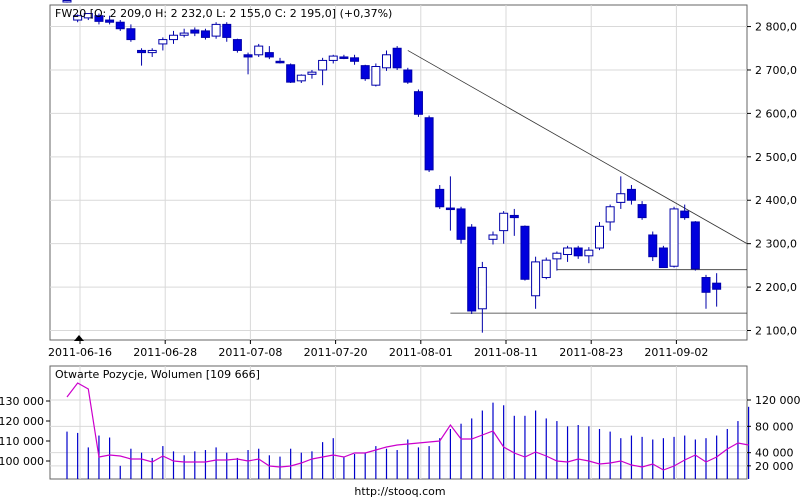  What do you see at coordinates (165, 352) in the screenshot?
I see `date-tick-label: 2011-06-28` at bounding box center [165, 352].